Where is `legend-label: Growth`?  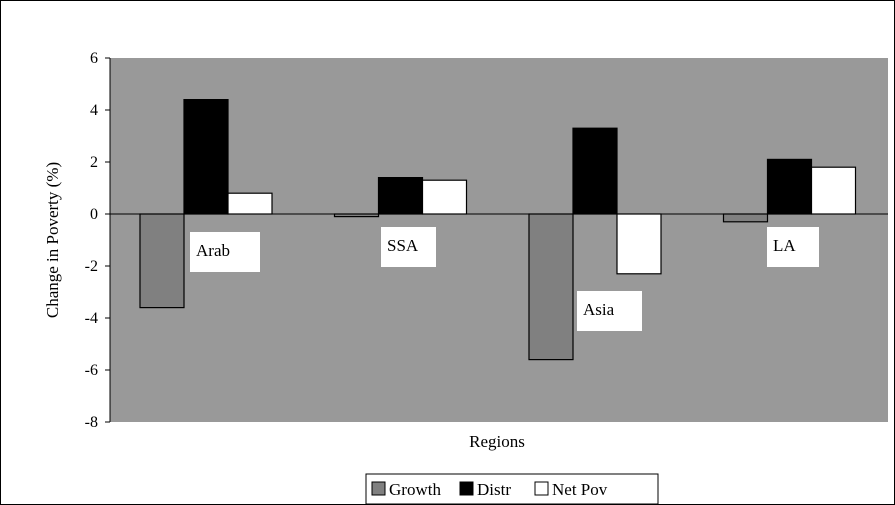
legend-label: Growth is located at coordinates (415, 489).